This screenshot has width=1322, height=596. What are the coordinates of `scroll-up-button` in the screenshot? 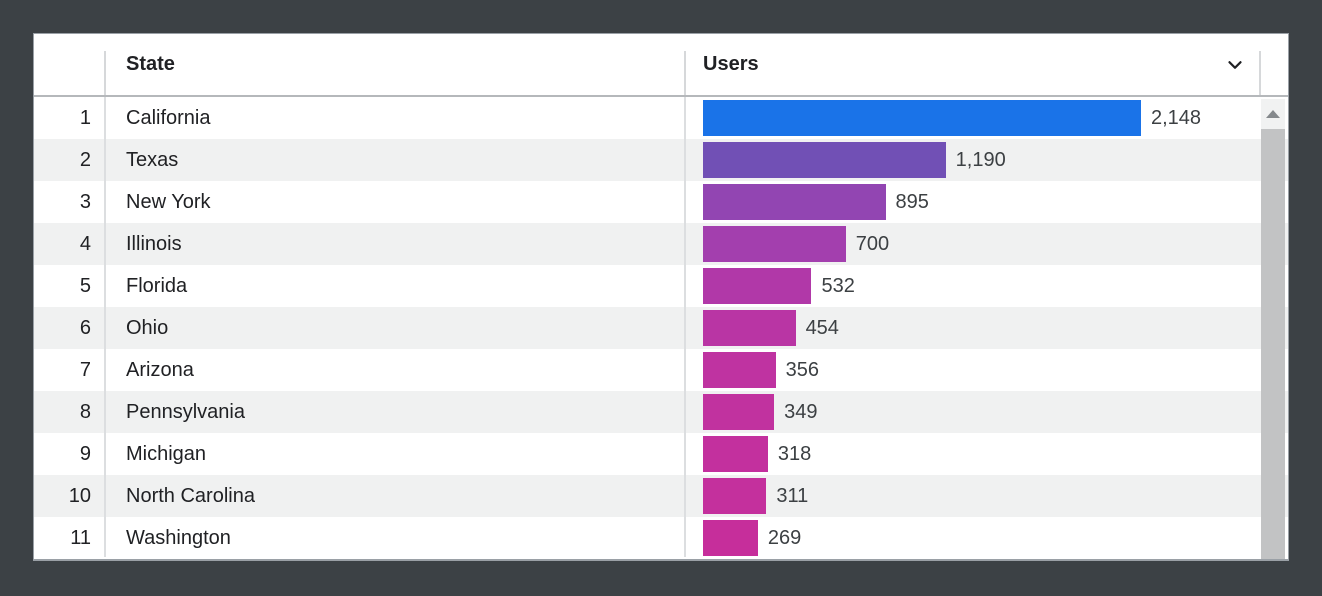 It's located at (1273, 114).